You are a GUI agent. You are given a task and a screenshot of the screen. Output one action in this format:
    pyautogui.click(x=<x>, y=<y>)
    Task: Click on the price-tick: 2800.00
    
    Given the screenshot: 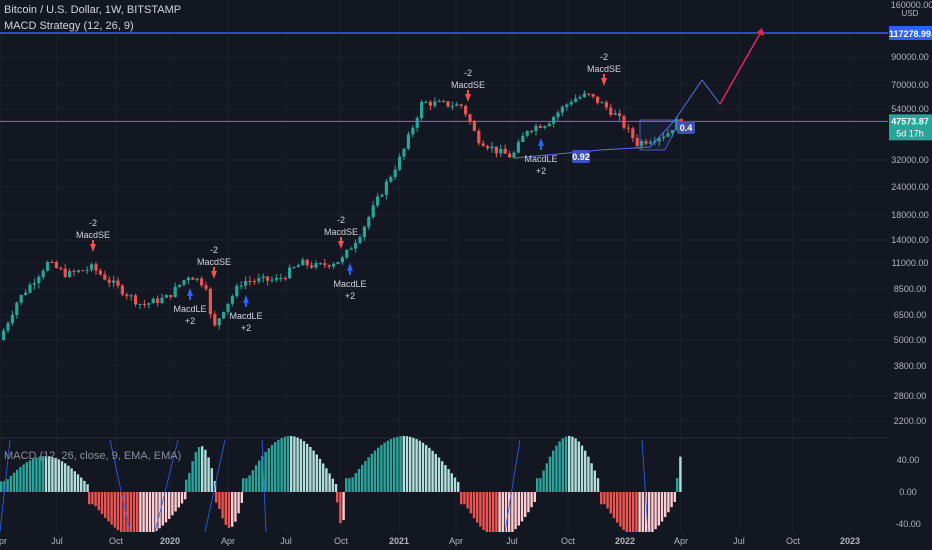 What is the action you would take?
    pyautogui.click(x=910, y=396)
    